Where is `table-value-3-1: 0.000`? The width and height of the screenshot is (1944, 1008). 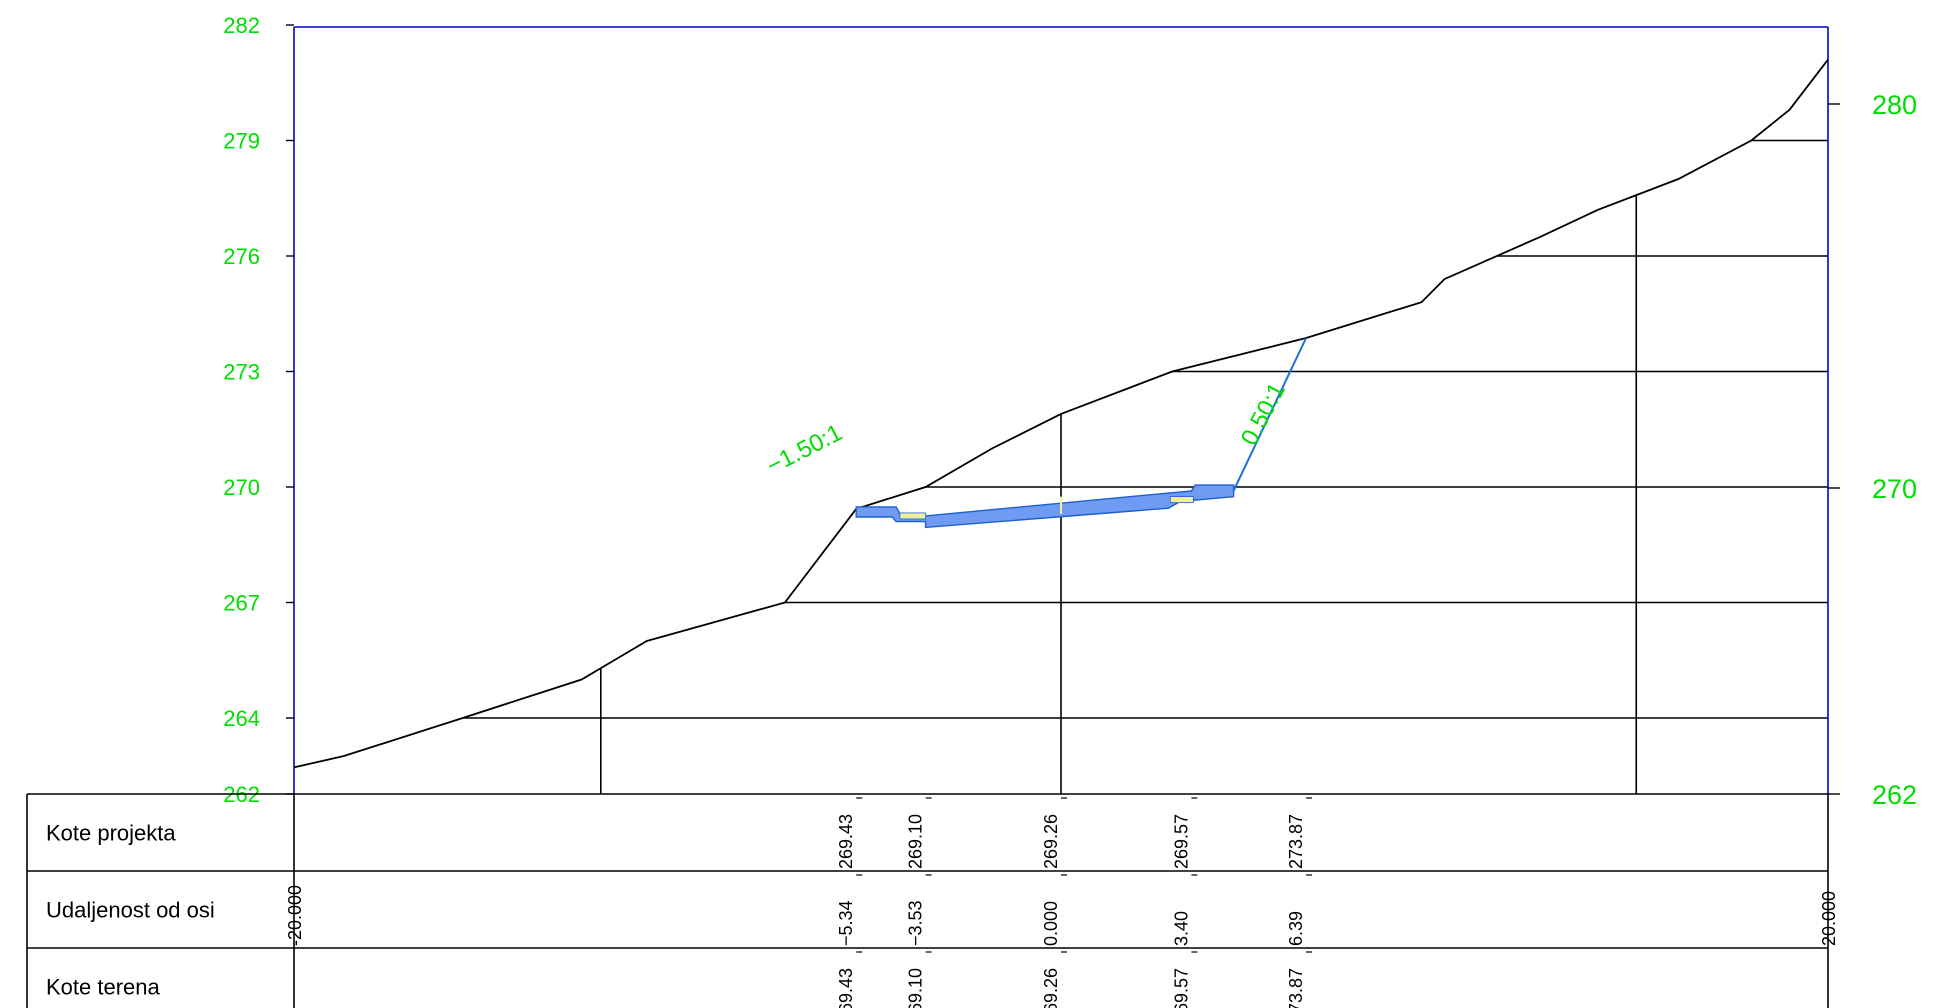
table-value-3-1: 0.000 is located at coordinates (1051, 923).